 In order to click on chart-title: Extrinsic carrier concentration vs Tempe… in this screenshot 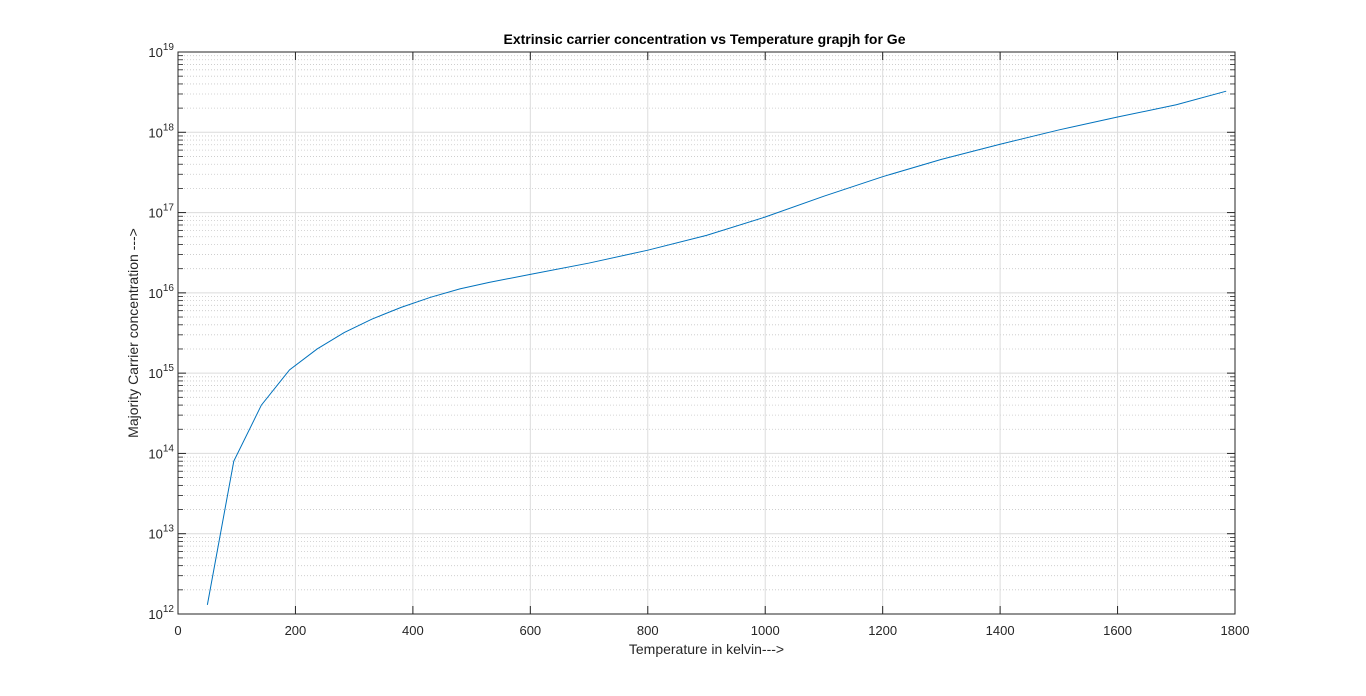, I will do `click(705, 39)`.